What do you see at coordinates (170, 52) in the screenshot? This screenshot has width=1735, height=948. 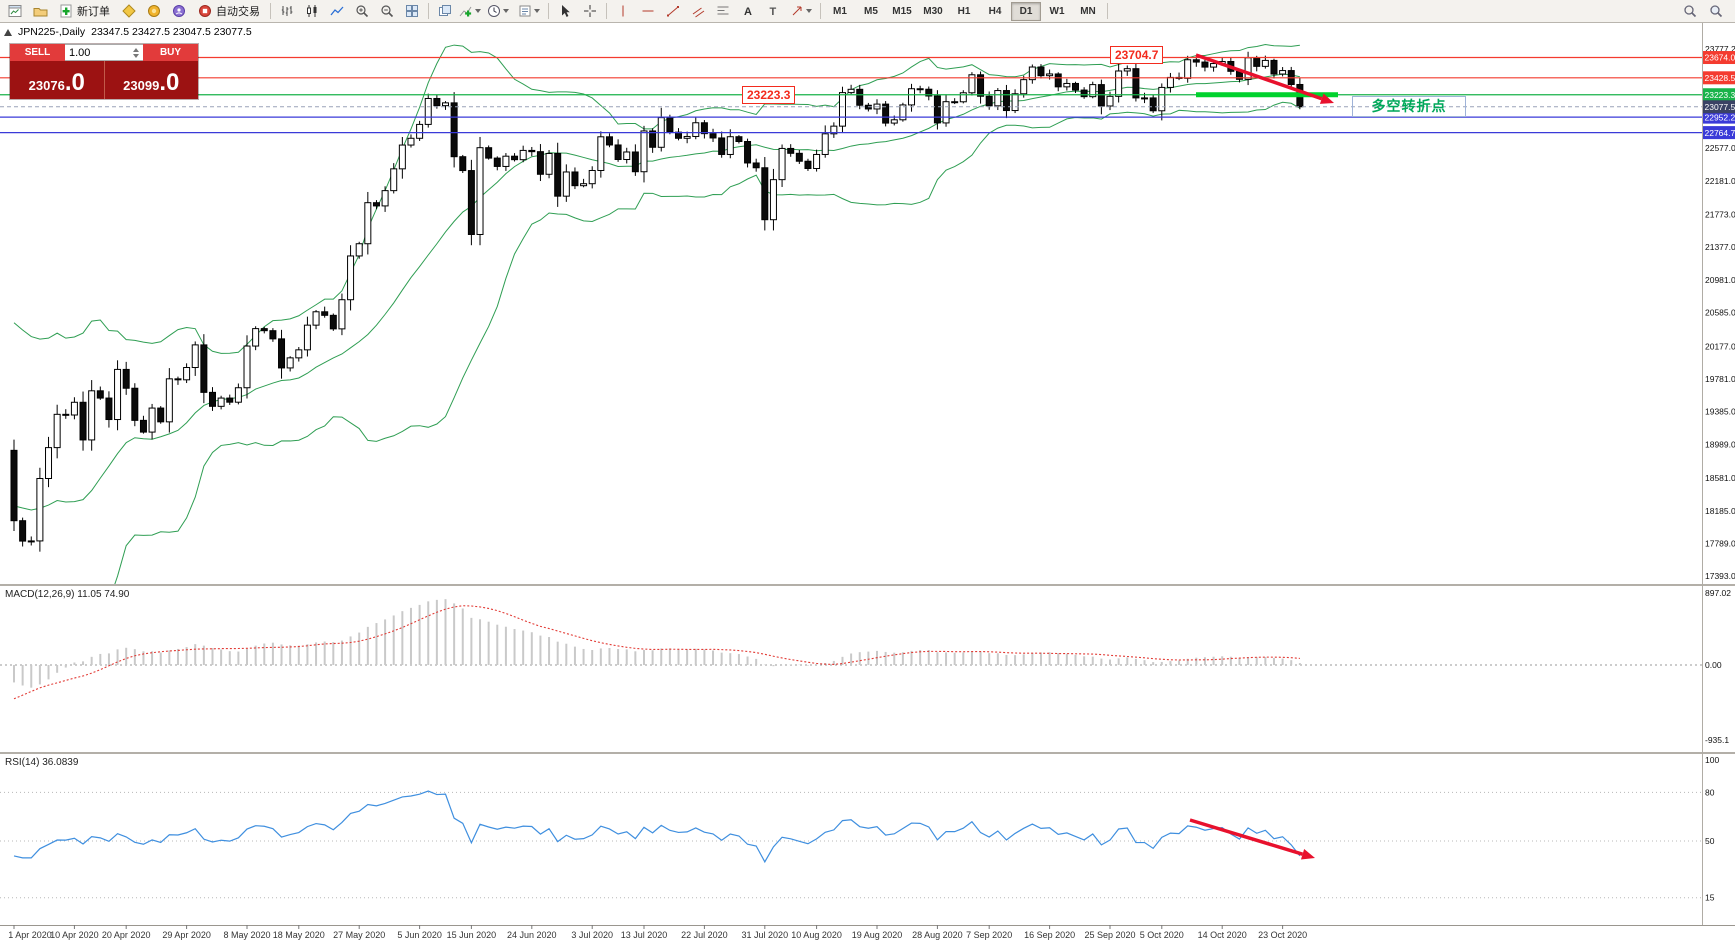 I see `buy-button: BUY` at bounding box center [170, 52].